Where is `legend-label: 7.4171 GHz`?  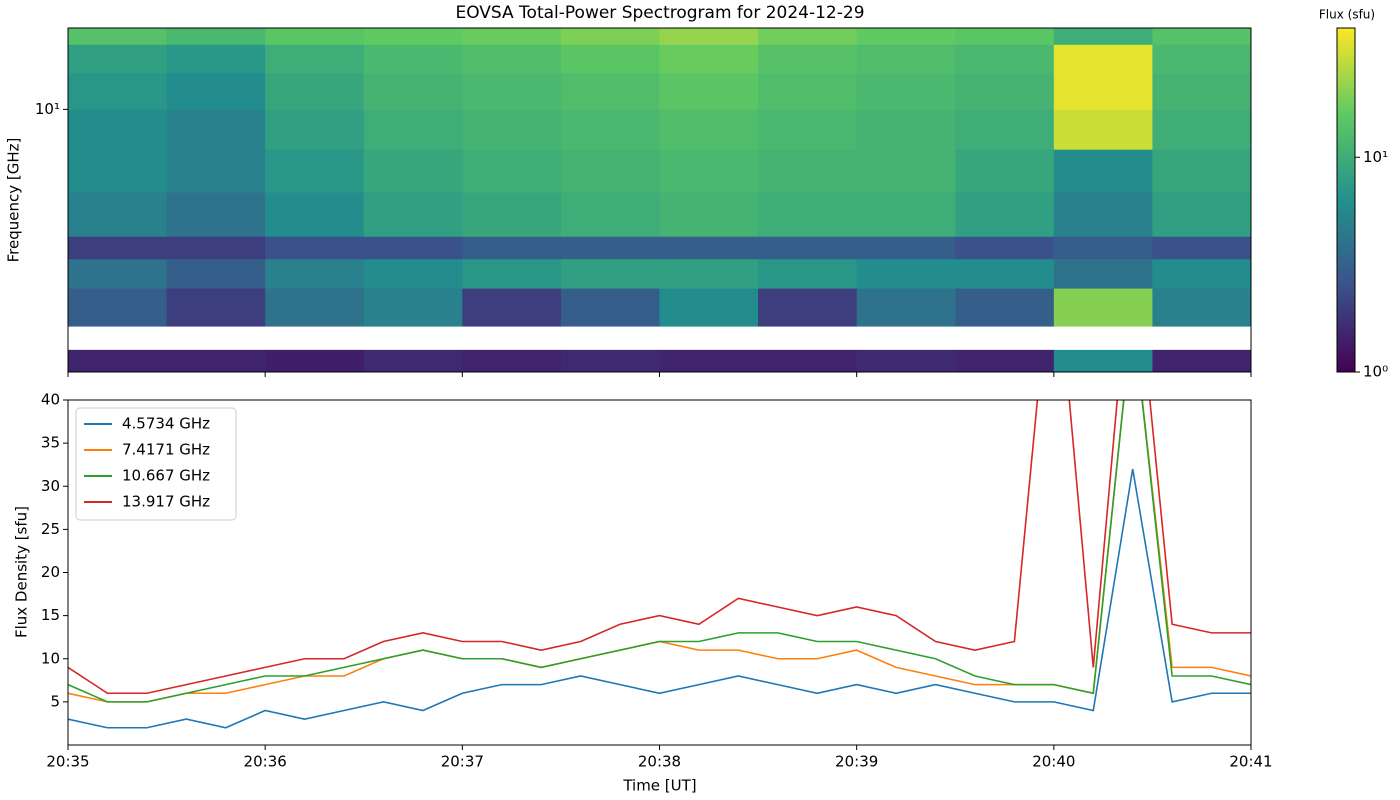 legend-label: 7.4171 GHz is located at coordinates (166, 450).